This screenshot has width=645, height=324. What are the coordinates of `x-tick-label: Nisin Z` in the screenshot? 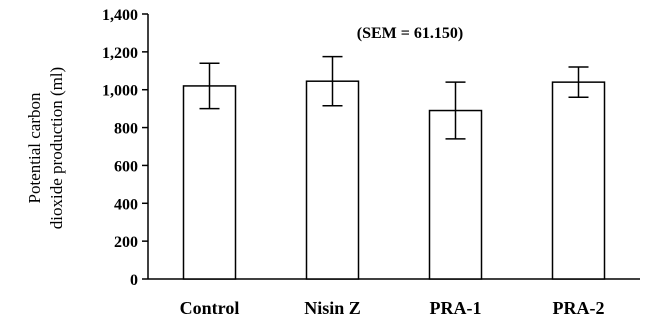 It's located at (332, 308).